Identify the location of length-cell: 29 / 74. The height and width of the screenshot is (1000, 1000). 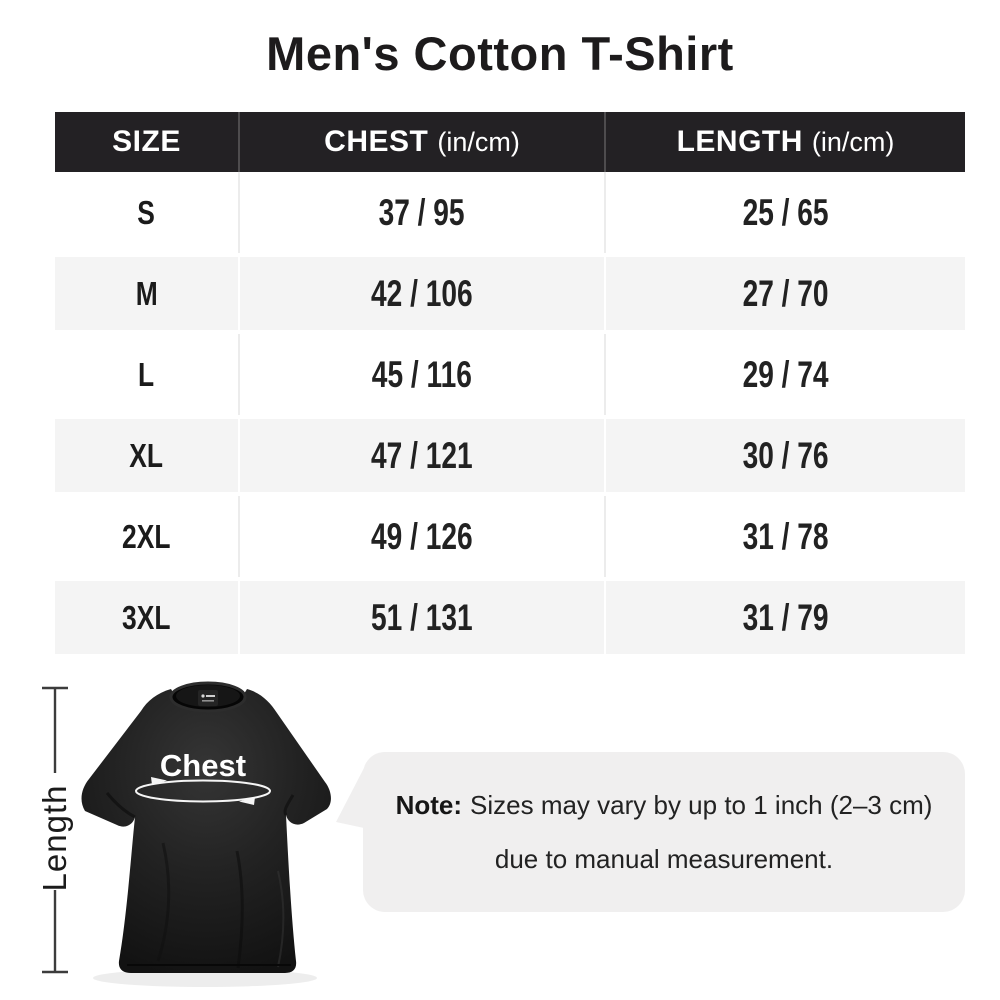
(784, 374).